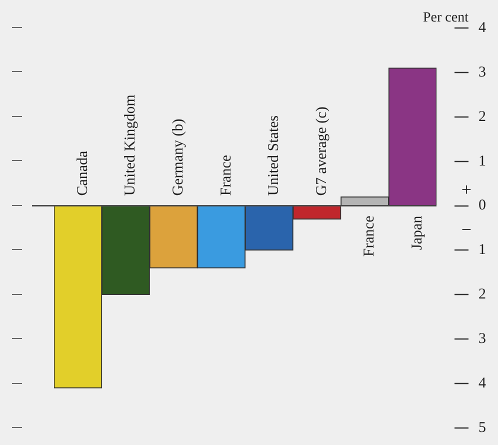 The width and height of the screenshot is (498, 445). What do you see at coordinates (82, 173) in the screenshot?
I see `x-tick-label: Canada` at bounding box center [82, 173].